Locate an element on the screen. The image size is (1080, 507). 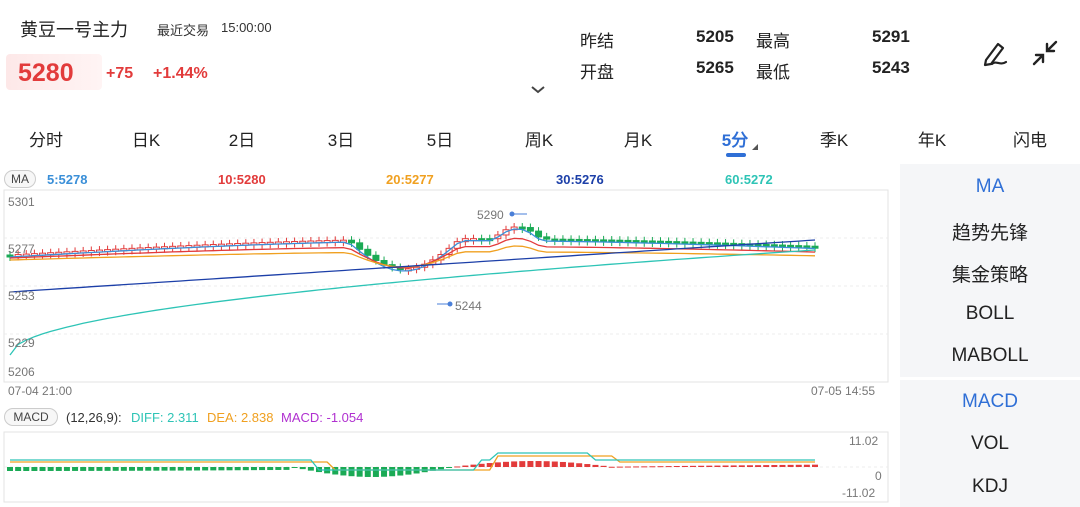
chevron-down-icon is located at coordinates (538, 90).